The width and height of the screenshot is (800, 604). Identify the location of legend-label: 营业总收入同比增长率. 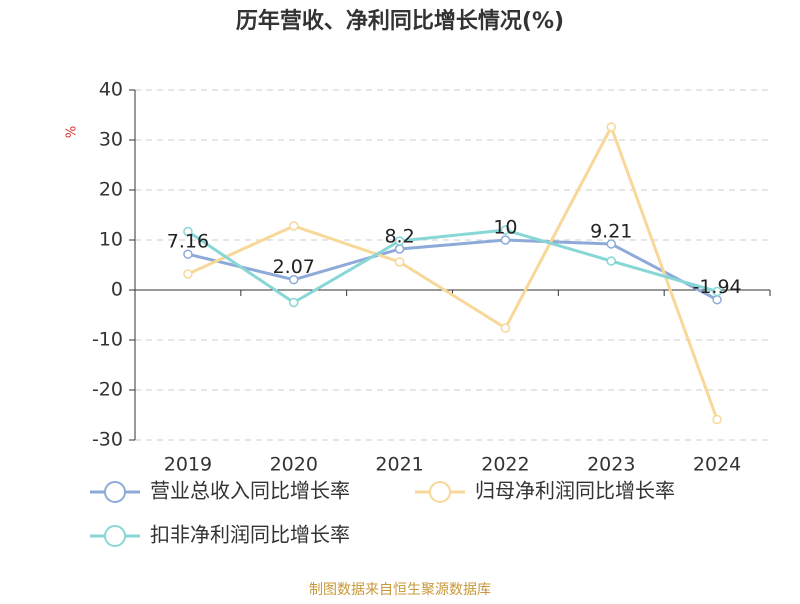
(250, 491).